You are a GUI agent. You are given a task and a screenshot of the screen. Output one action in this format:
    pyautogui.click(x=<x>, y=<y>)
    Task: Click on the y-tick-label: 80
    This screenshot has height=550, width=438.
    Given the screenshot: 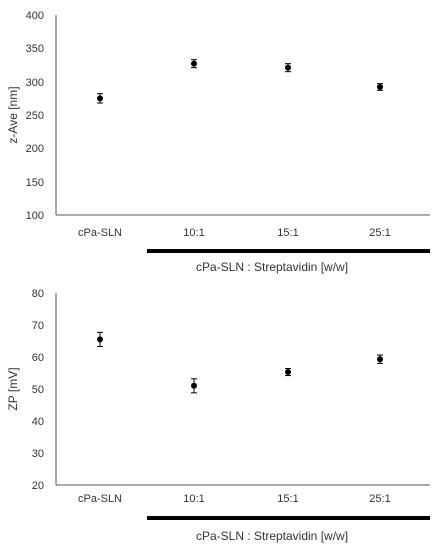 What is the action you would take?
    pyautogui.click(x=38, y=294)
    